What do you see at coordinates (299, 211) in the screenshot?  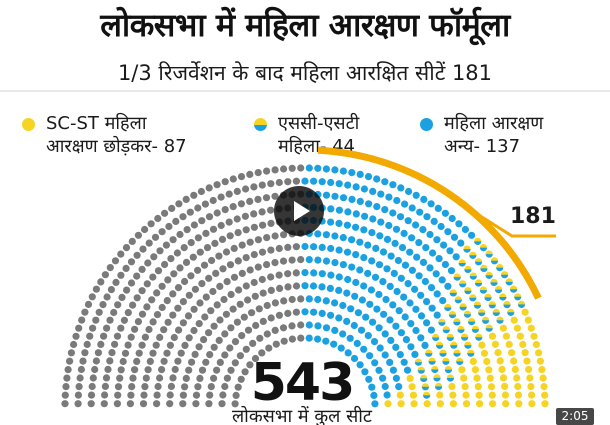 I see `play-button` at bounding box center [299, 211].